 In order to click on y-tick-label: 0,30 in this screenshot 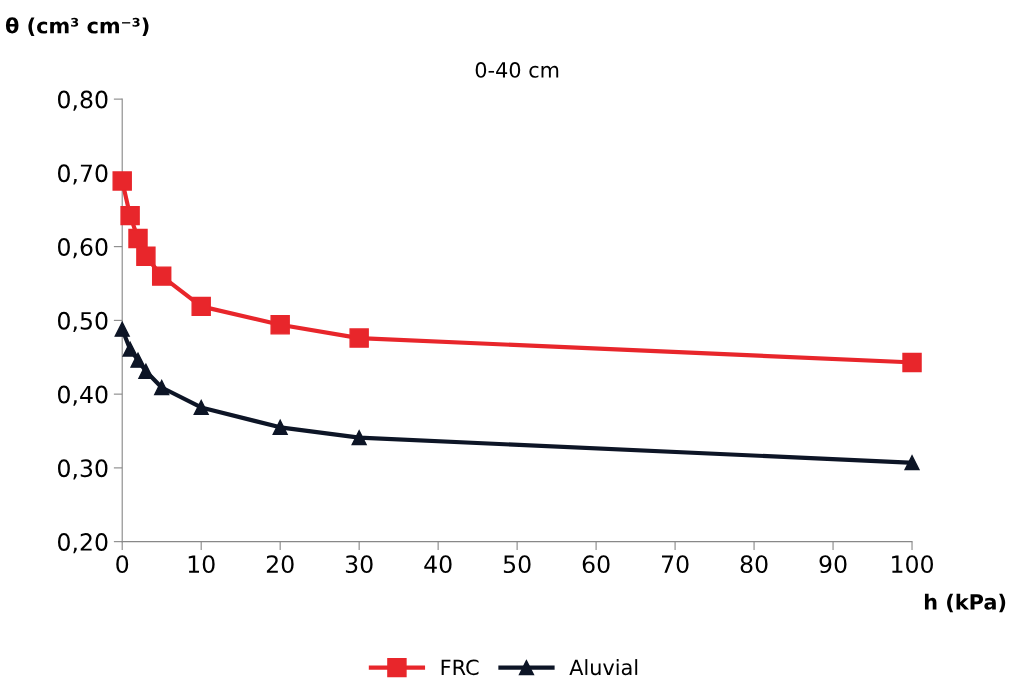, I will do `click(83, 469)`.